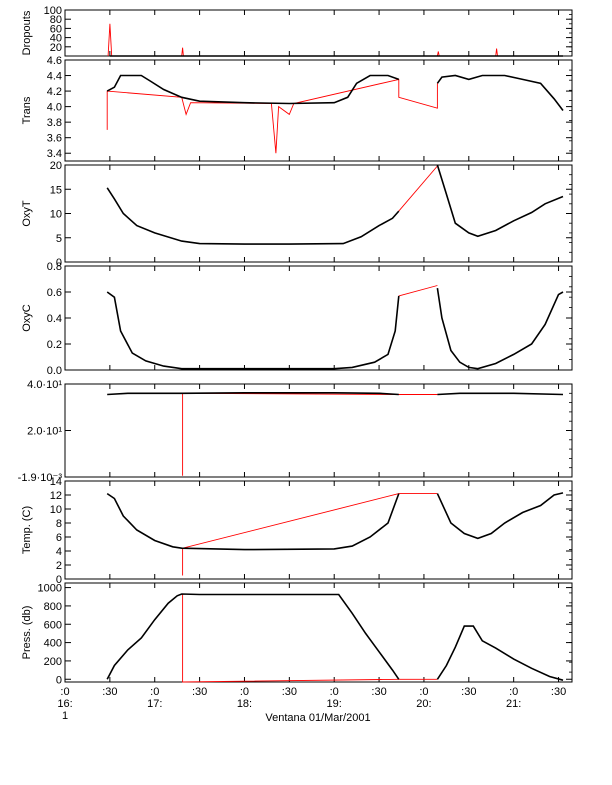 The height and width of the screenshot is (785, 612). I want to click on x-tick-label-8: :0, so click(423, 692).